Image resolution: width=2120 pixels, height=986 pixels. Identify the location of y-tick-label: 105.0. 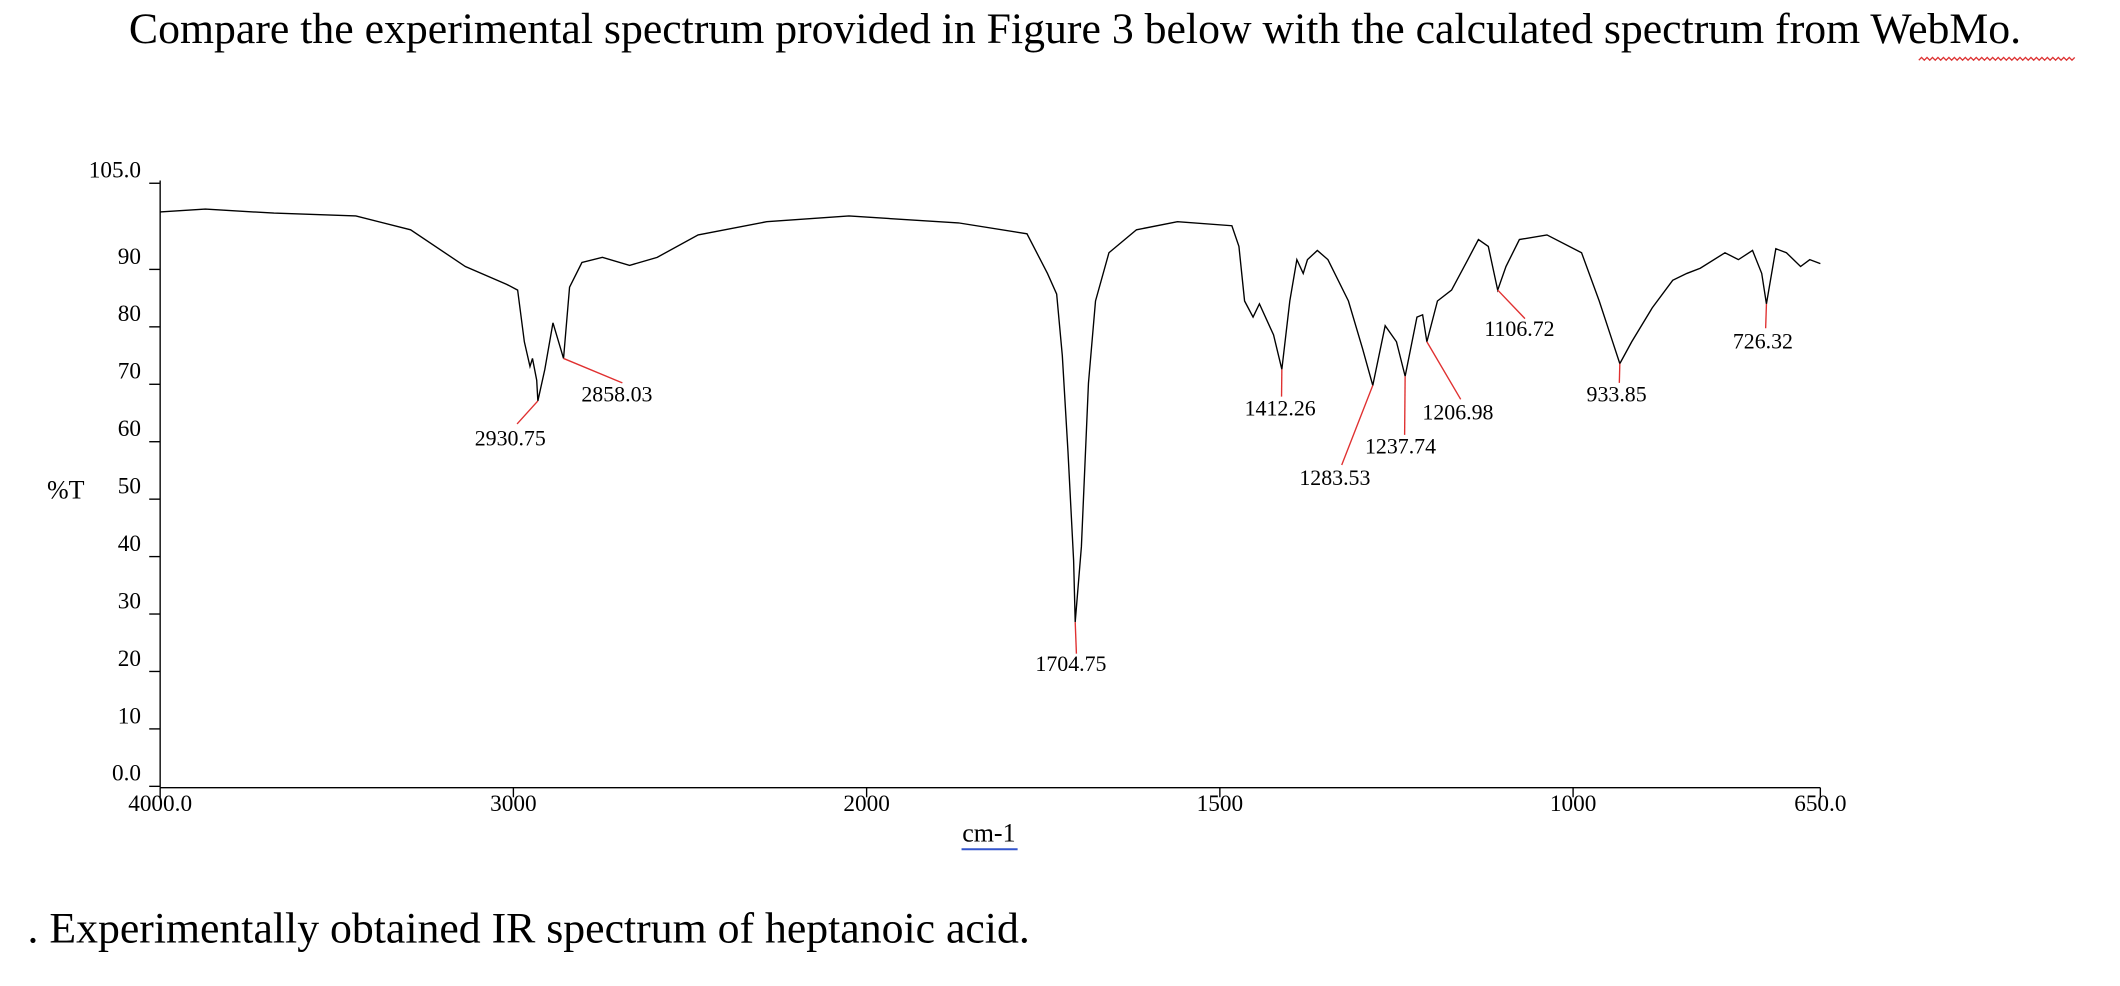
(115, 171).